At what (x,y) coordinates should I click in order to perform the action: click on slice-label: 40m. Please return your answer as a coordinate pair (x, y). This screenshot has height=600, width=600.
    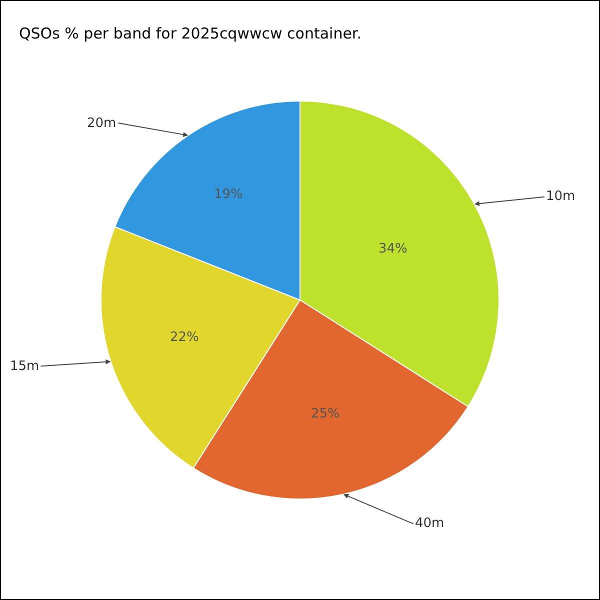
    Looking at the image, I should click on (429, 523).